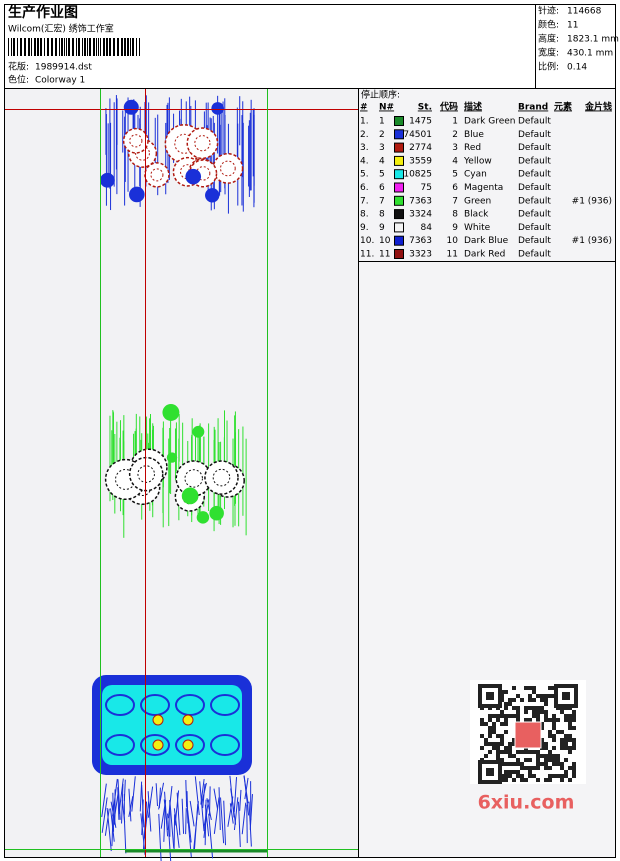 This screenshot has width=620, height=861. Describe the element at coordinates (453, 241) in the screenshot. I see `cell-code: 10` at that location.